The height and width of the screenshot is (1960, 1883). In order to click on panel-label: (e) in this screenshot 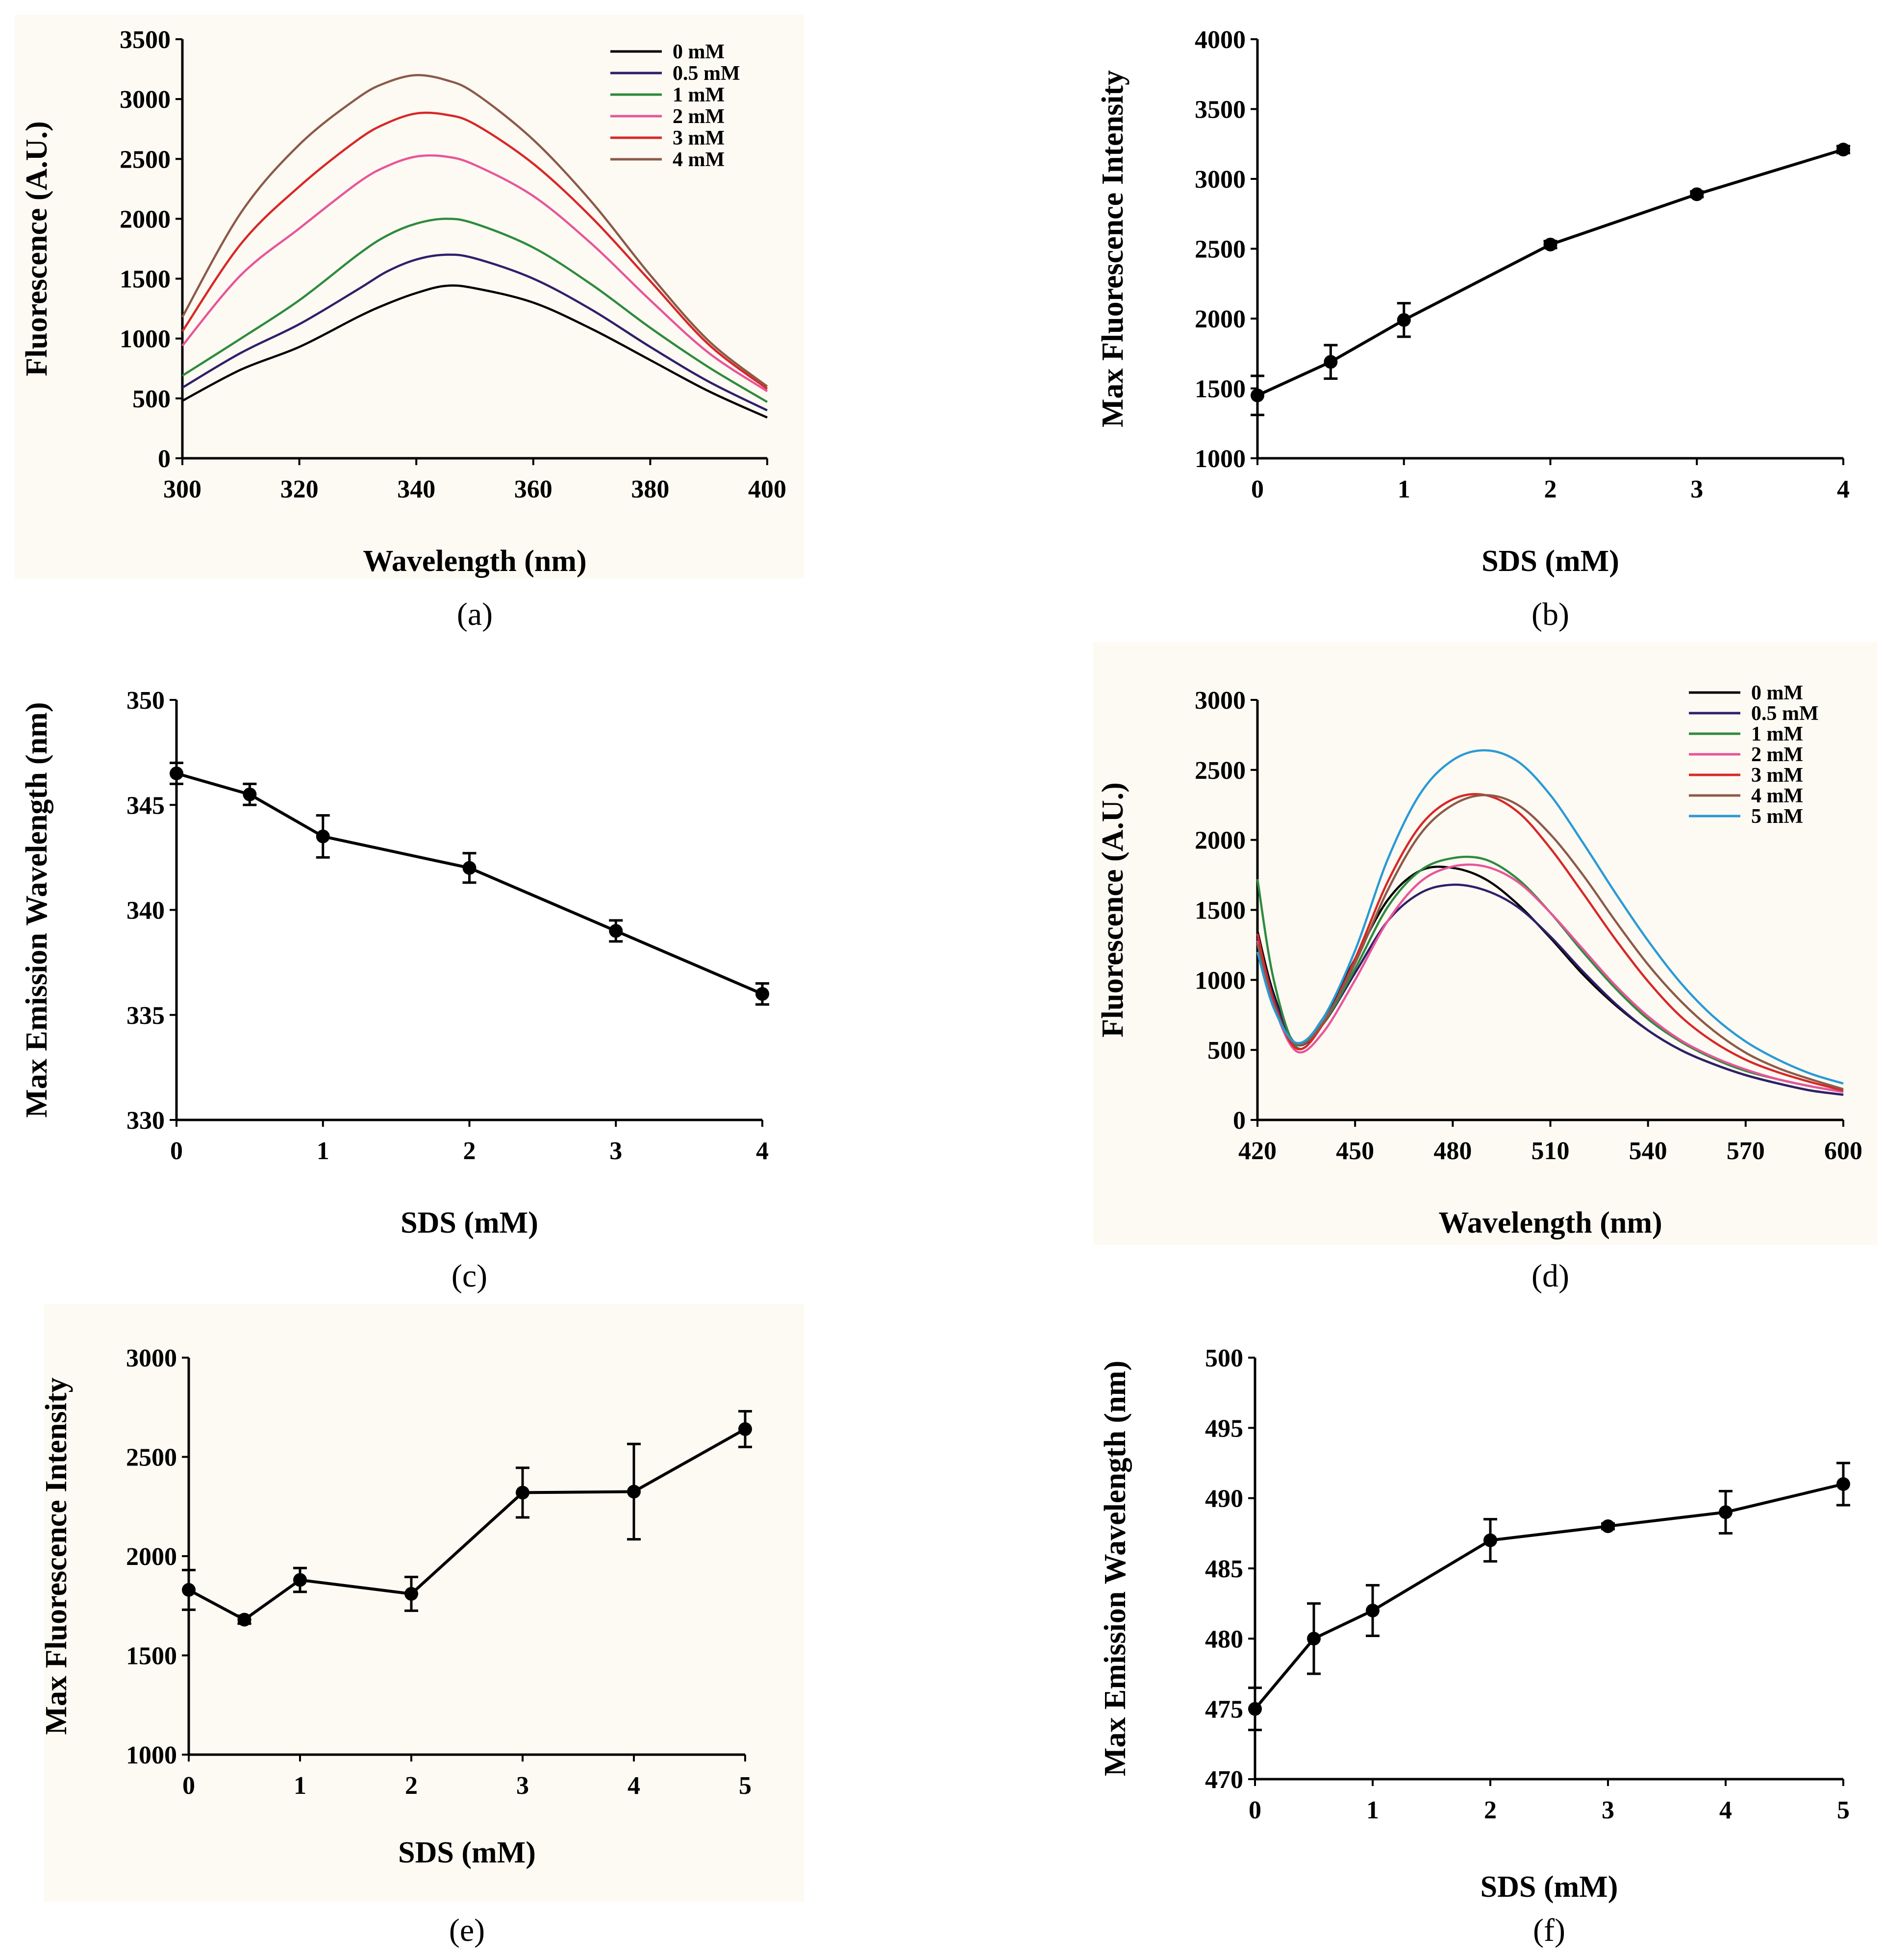, I will do `click(467, 1930)`.